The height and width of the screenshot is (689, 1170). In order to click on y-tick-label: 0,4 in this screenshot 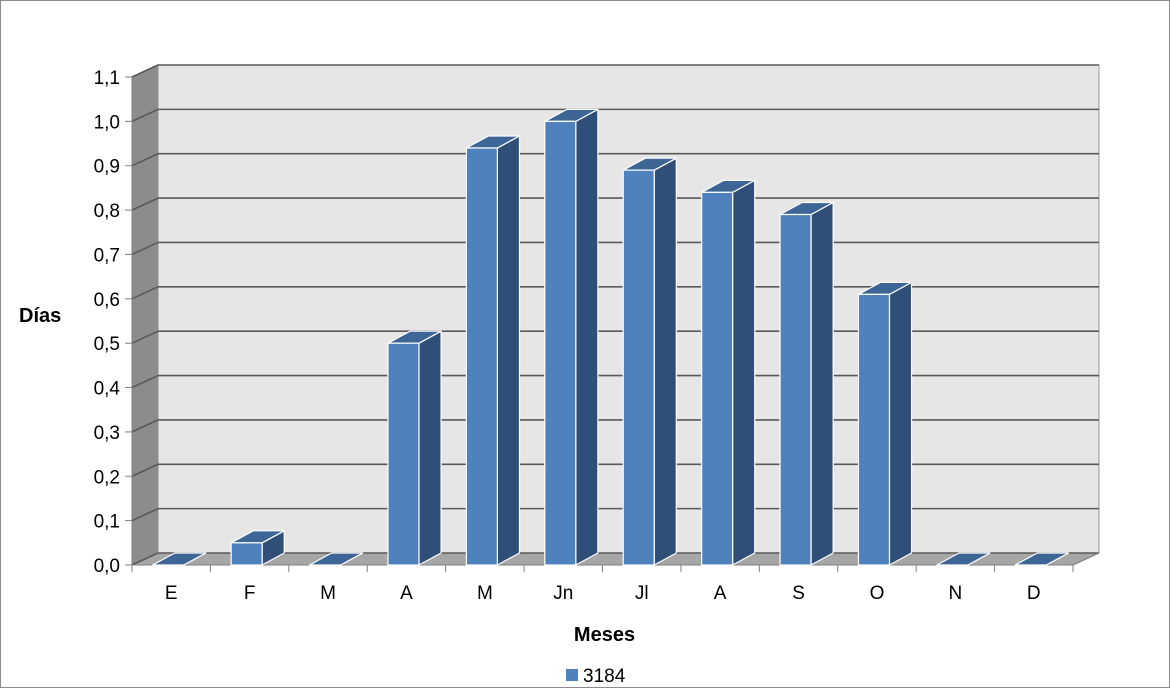, I will do `click(107, 389)`.